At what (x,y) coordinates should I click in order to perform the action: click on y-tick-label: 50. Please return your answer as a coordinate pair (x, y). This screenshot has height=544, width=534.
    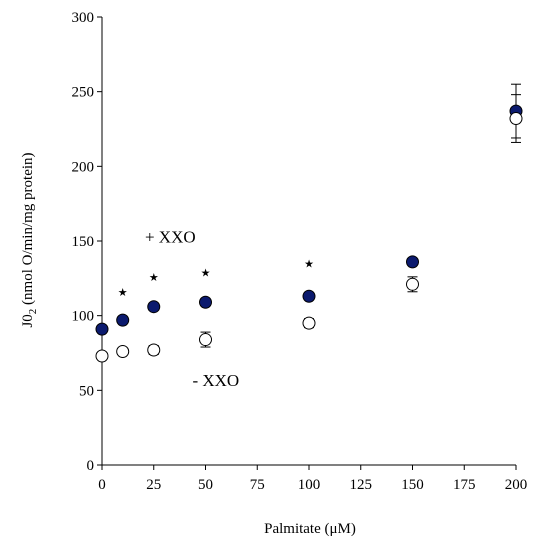
    Looking at the image, I should click on (86, 391).